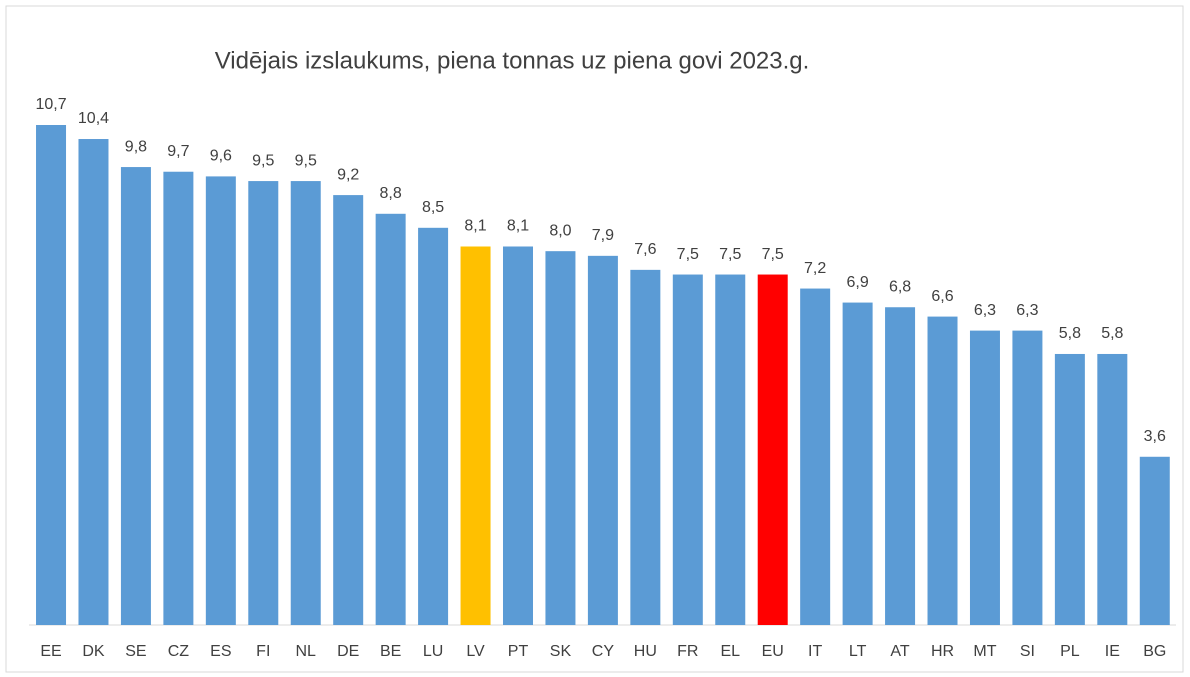 Image resolution: width=1190 pixels, height=677 pixels. I want to click on value-label: 7,6, so click(645, 249).